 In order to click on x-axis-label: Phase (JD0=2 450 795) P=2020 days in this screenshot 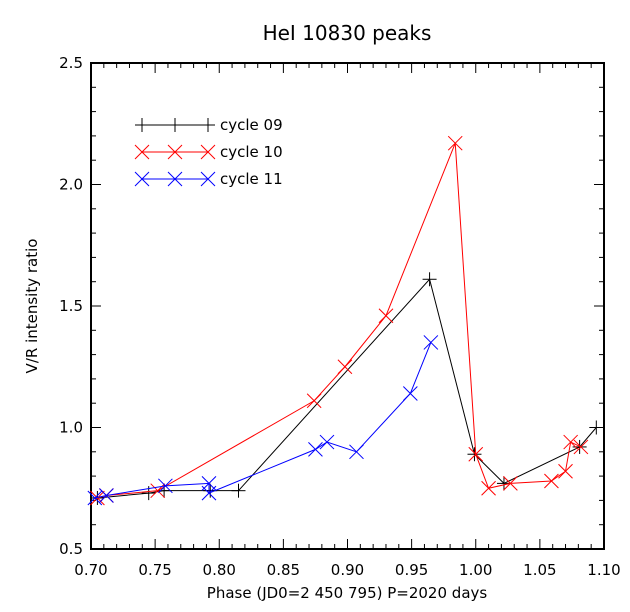, I will do `click(347, 593)`.